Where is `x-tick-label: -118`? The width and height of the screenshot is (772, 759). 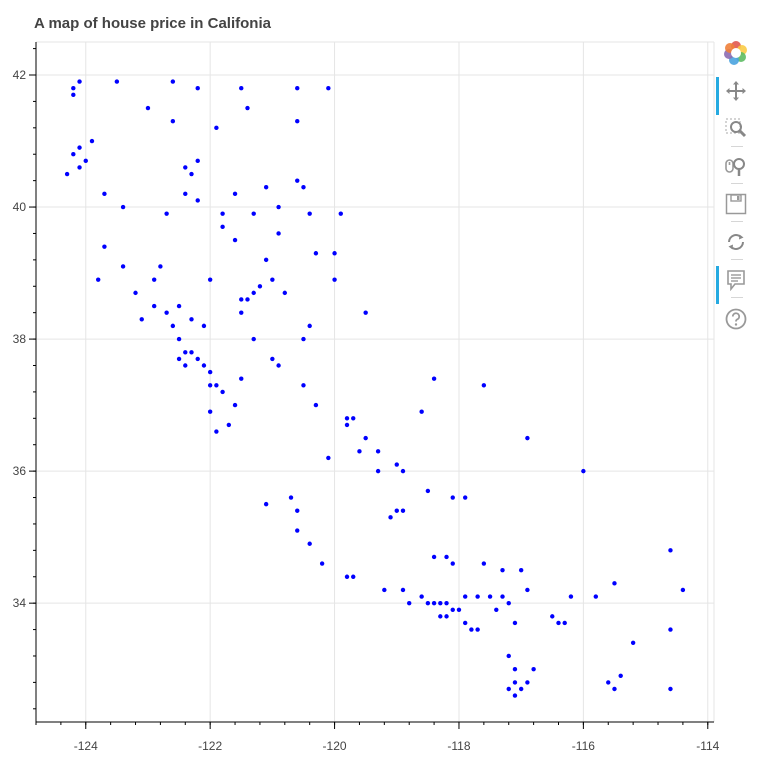
x-tick-label: -118 is located at coordinates (458, 746).